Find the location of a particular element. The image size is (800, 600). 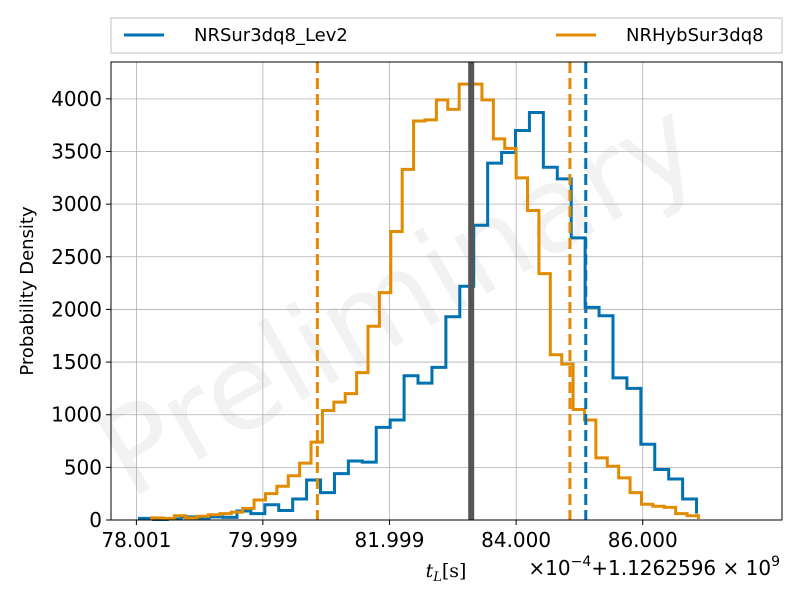

legend-entry: NRSur3dq8_Lev2 is located at coordinates (236, 35).